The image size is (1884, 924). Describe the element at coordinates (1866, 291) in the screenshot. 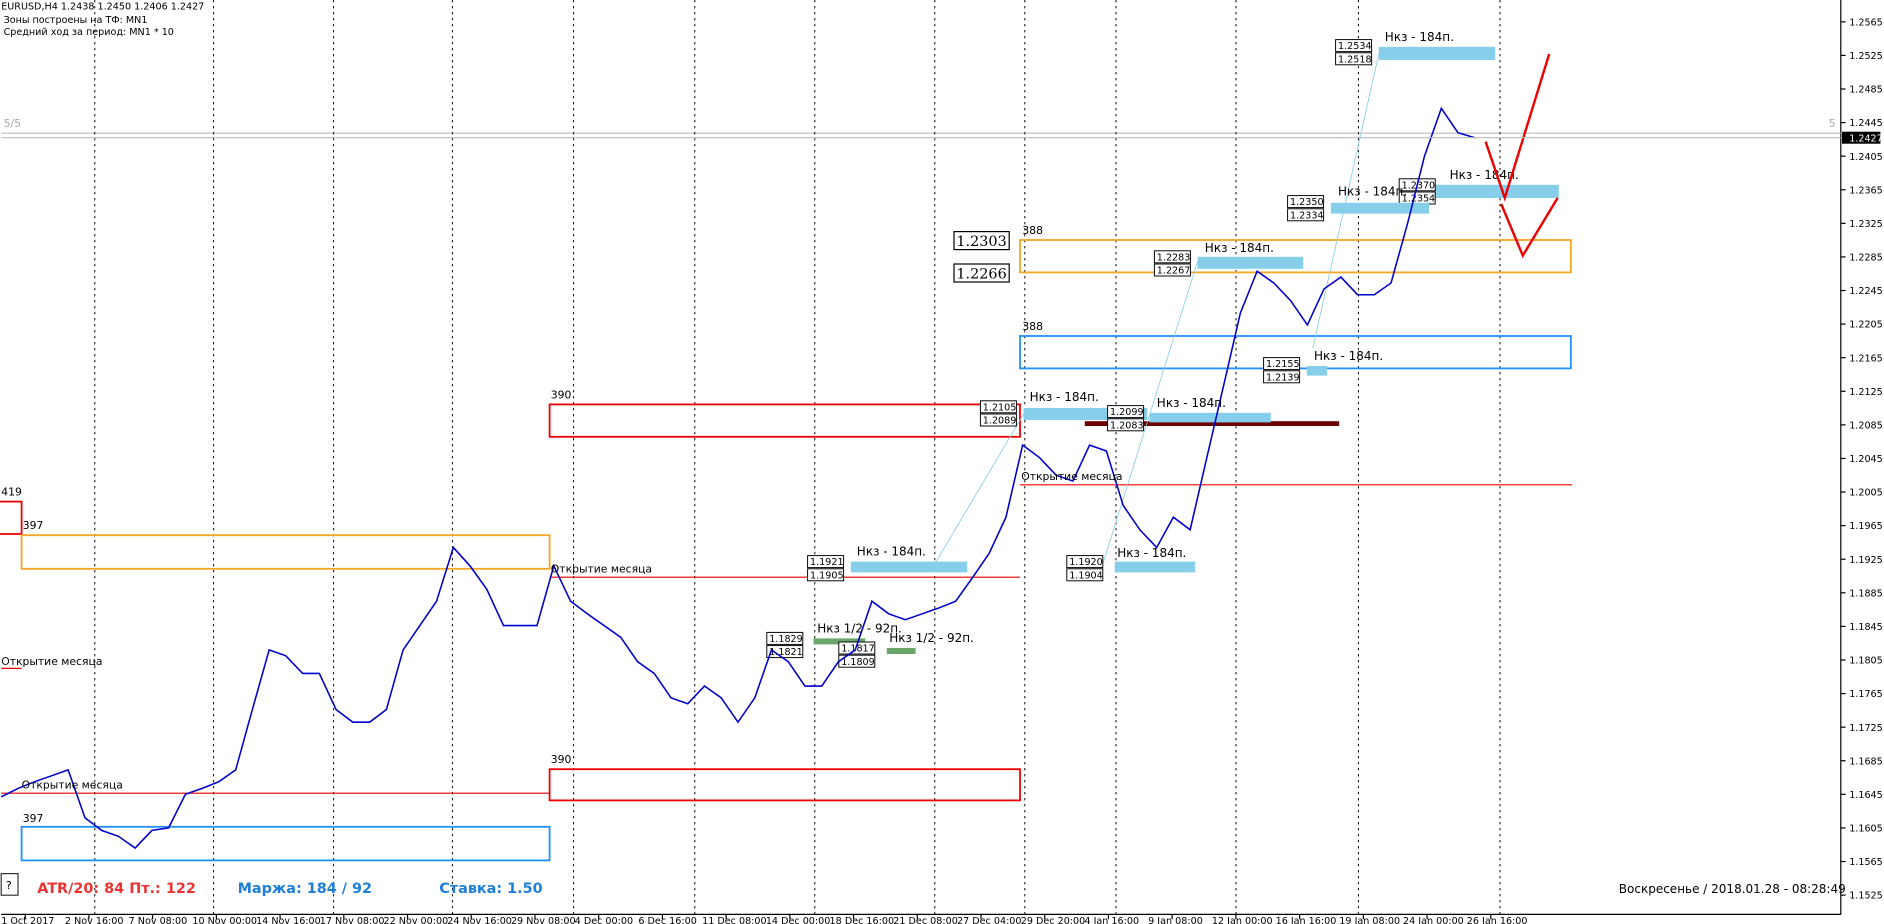

I see `y-tick-label: 1.2245` at that location.